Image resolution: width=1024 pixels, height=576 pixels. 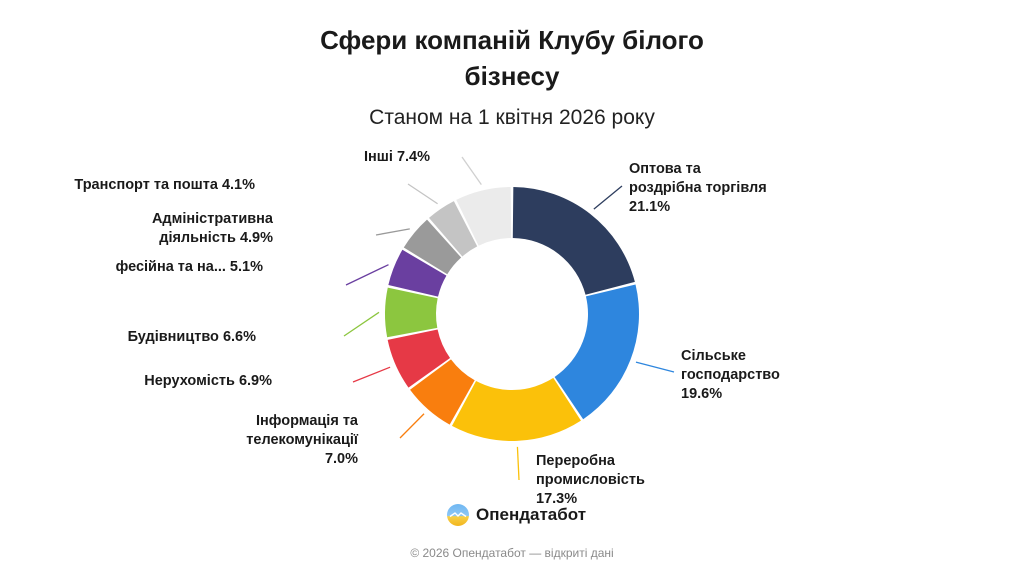 I want to click on brand: Опендатабот, so click(x=516, y=515).